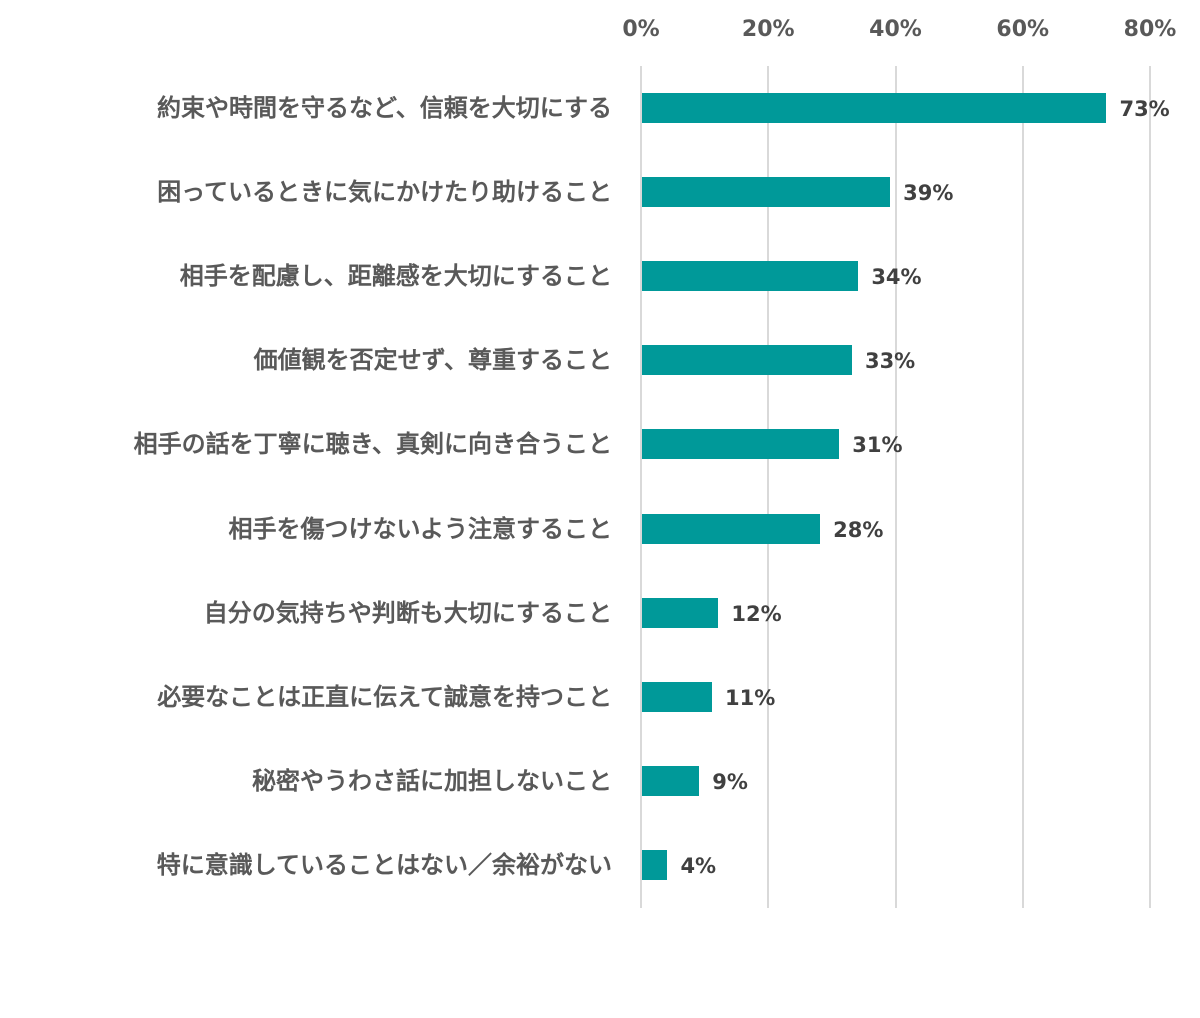  What do you see at coordinates (384, 864) in the screenshot?
I see `category-label: 特に意識していることはない／余裕がない` at bounding box center [384, 864].